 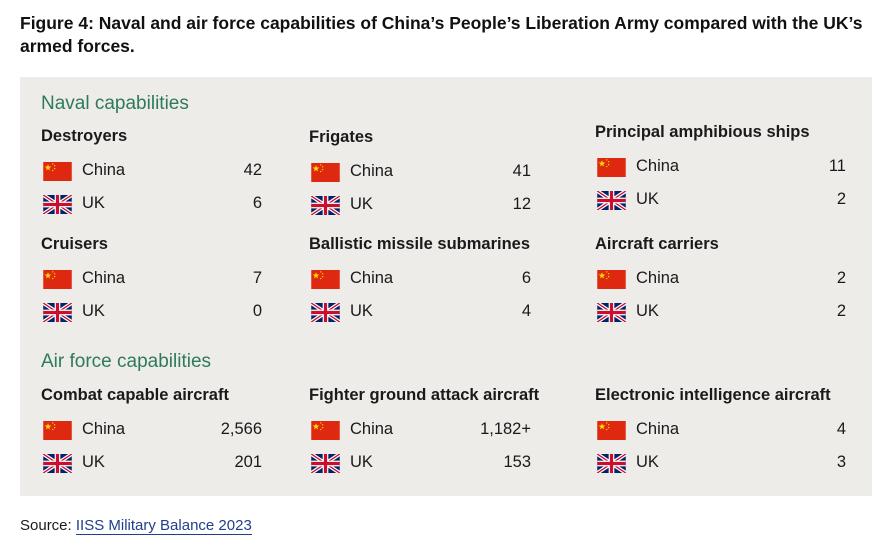 What do you see at coordinates (163, 526) in the screenshot?
I see `source-link: IISS Military Balance 2023` at bounding box center [163, 526].